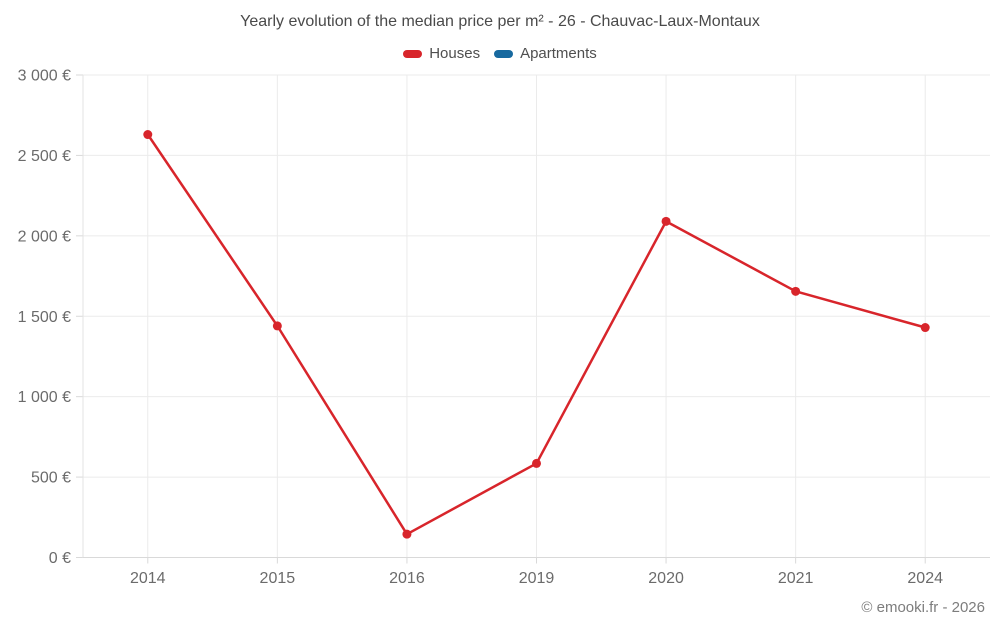  I want to click on legend-swatch-houses-icon, so click(413, 53).